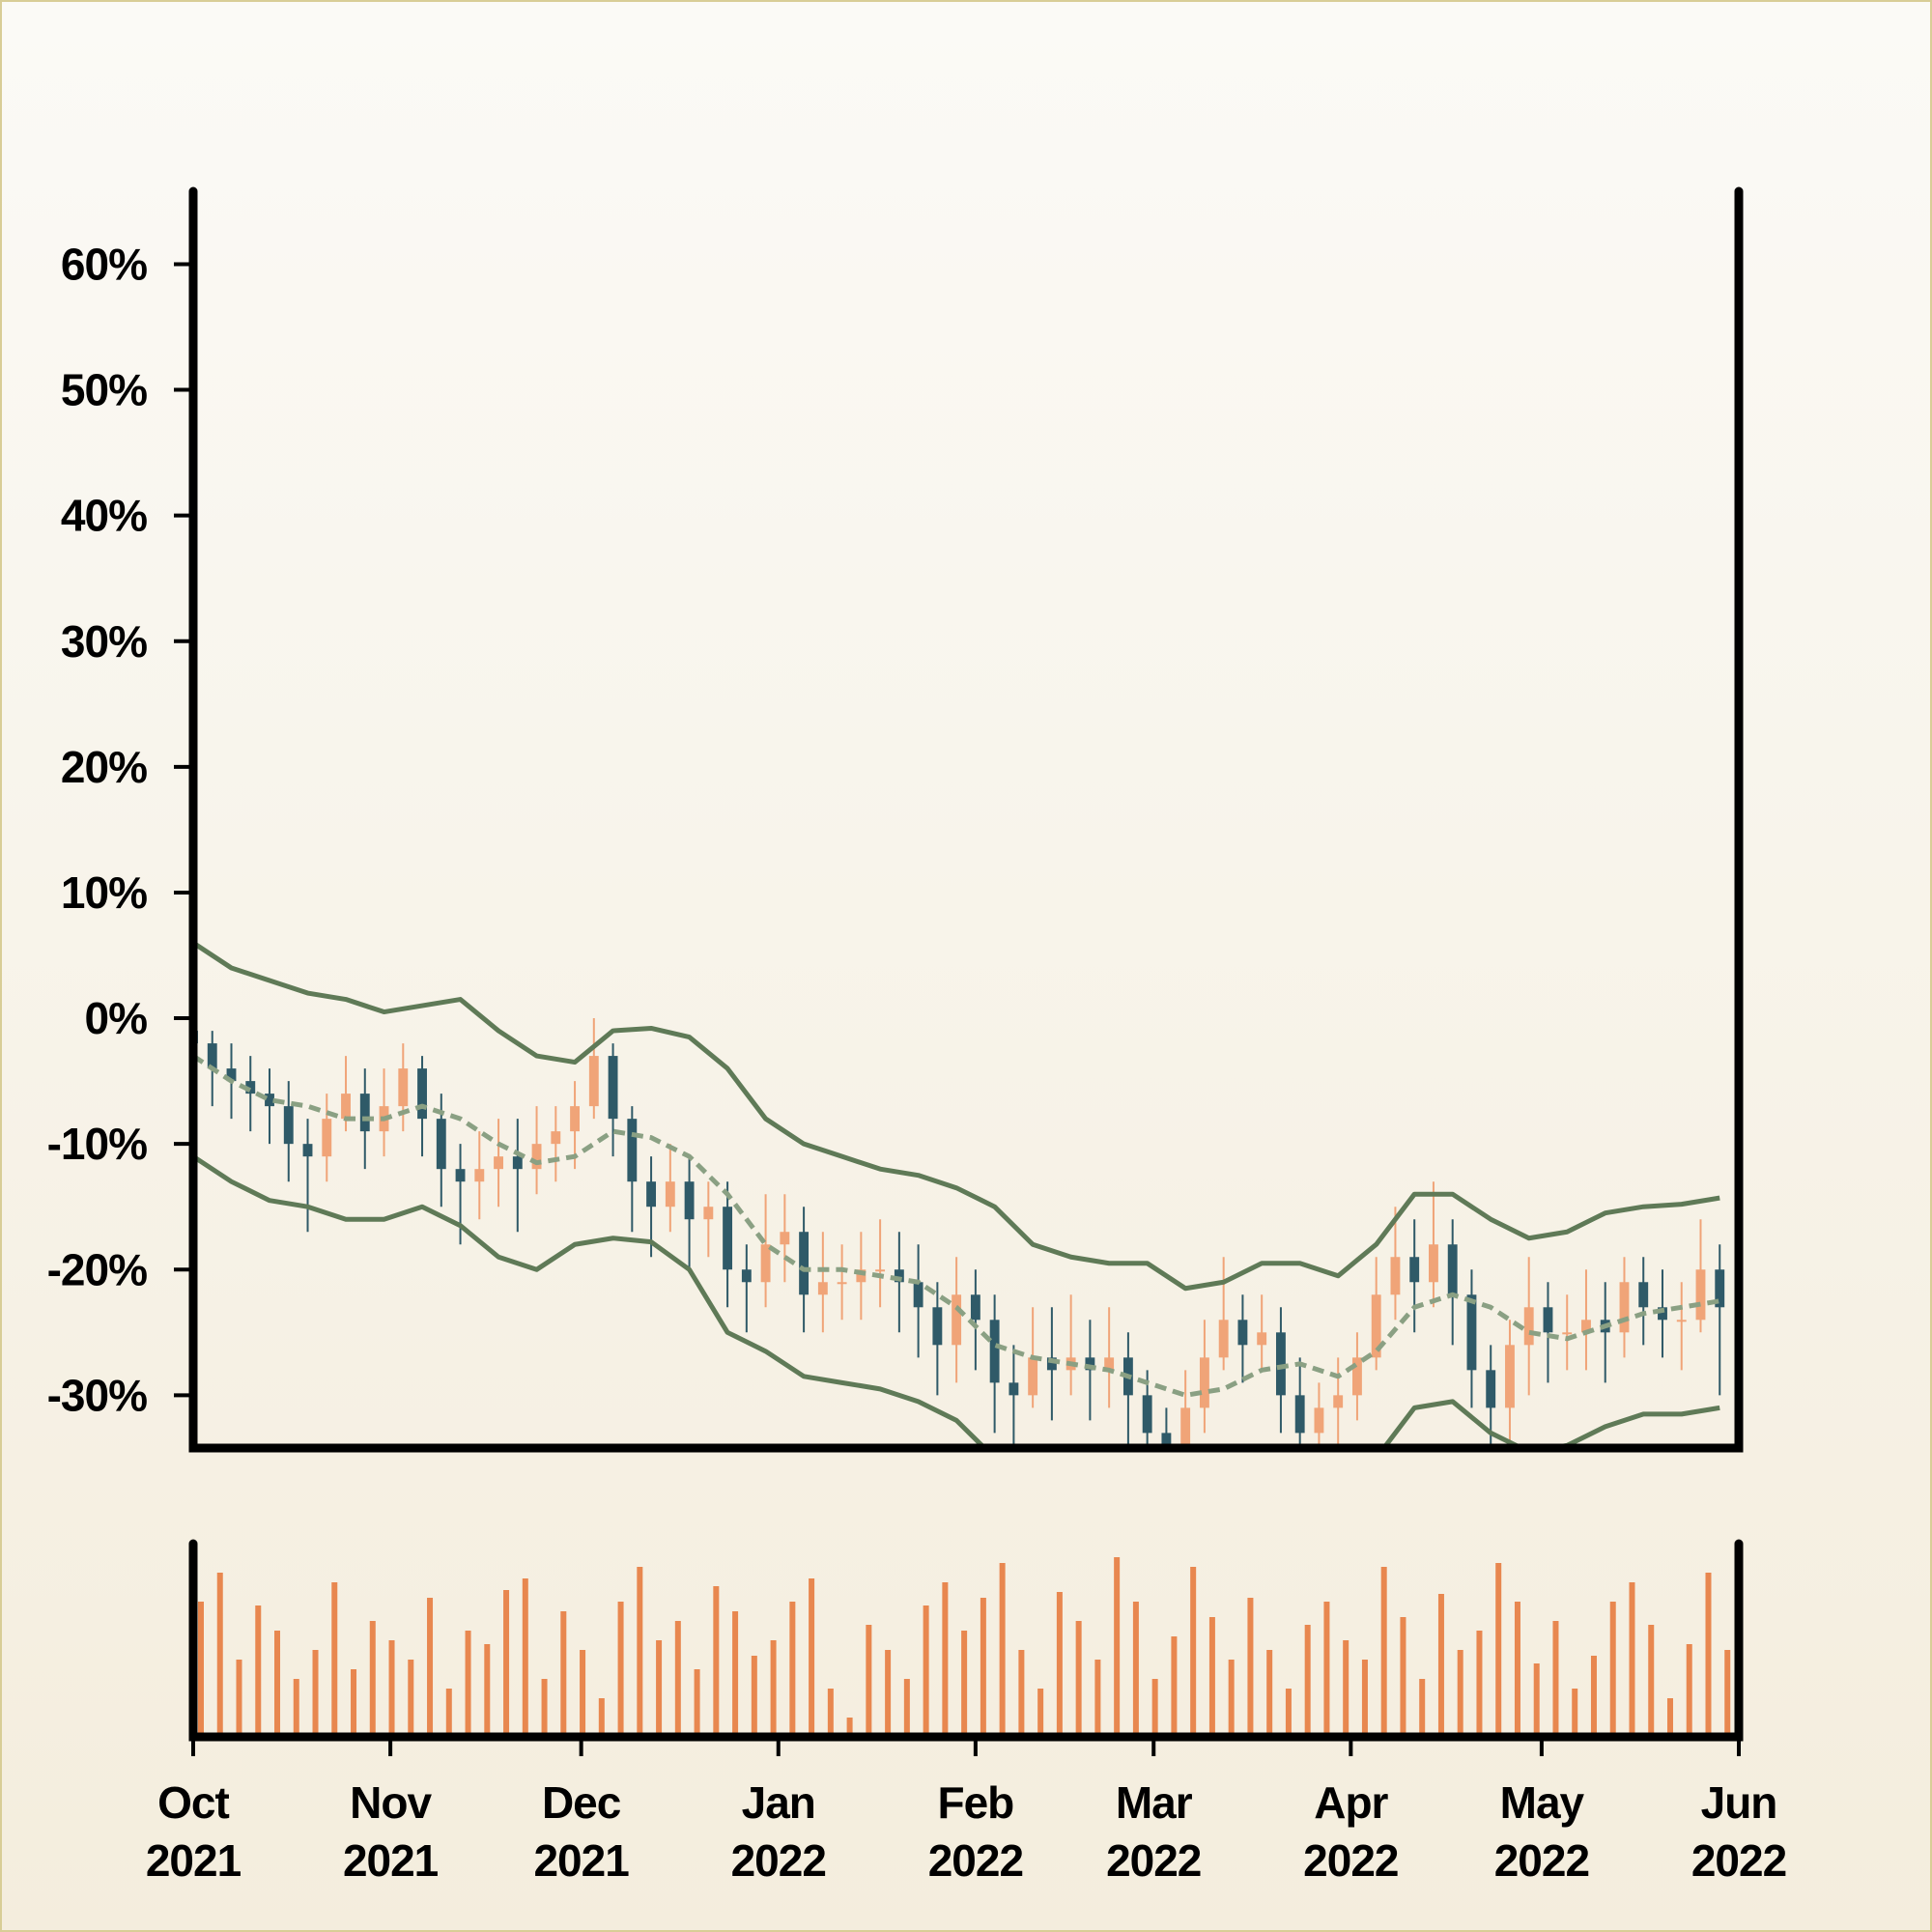 This screenshot has height=1932, width=1932. Describe the element at coordinates (964, 1647) in the screenshot. I see `volume-plot` at that location.